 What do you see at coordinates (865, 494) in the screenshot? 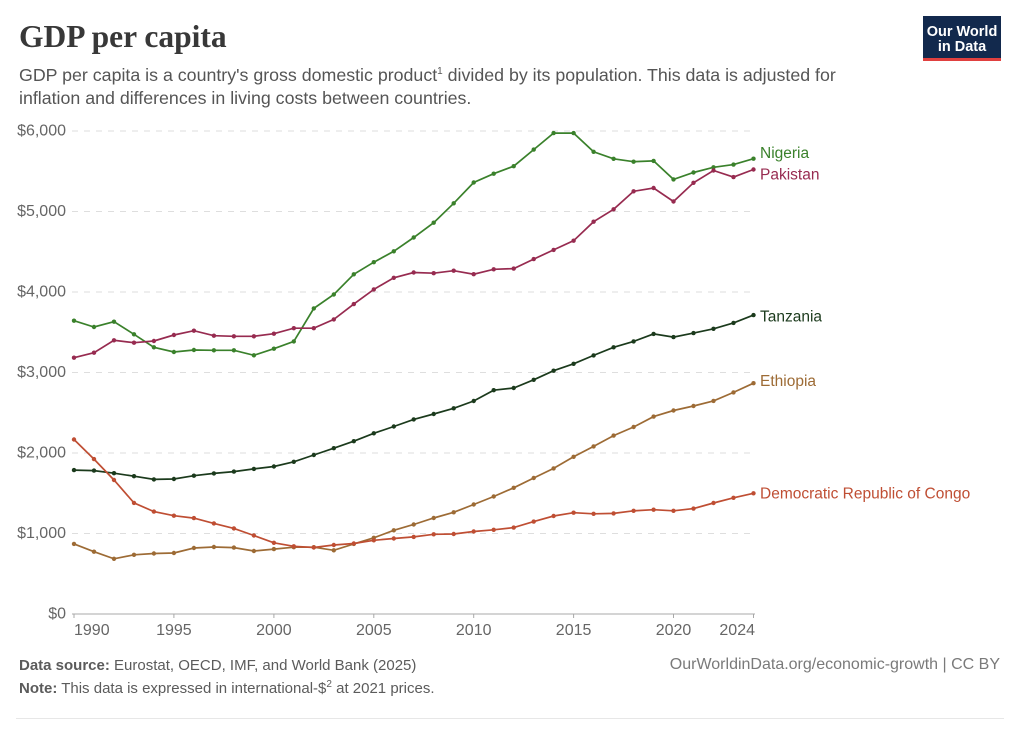
I see `svg-text: Democratic Republic of Congo` at bounding box center [865, 494].